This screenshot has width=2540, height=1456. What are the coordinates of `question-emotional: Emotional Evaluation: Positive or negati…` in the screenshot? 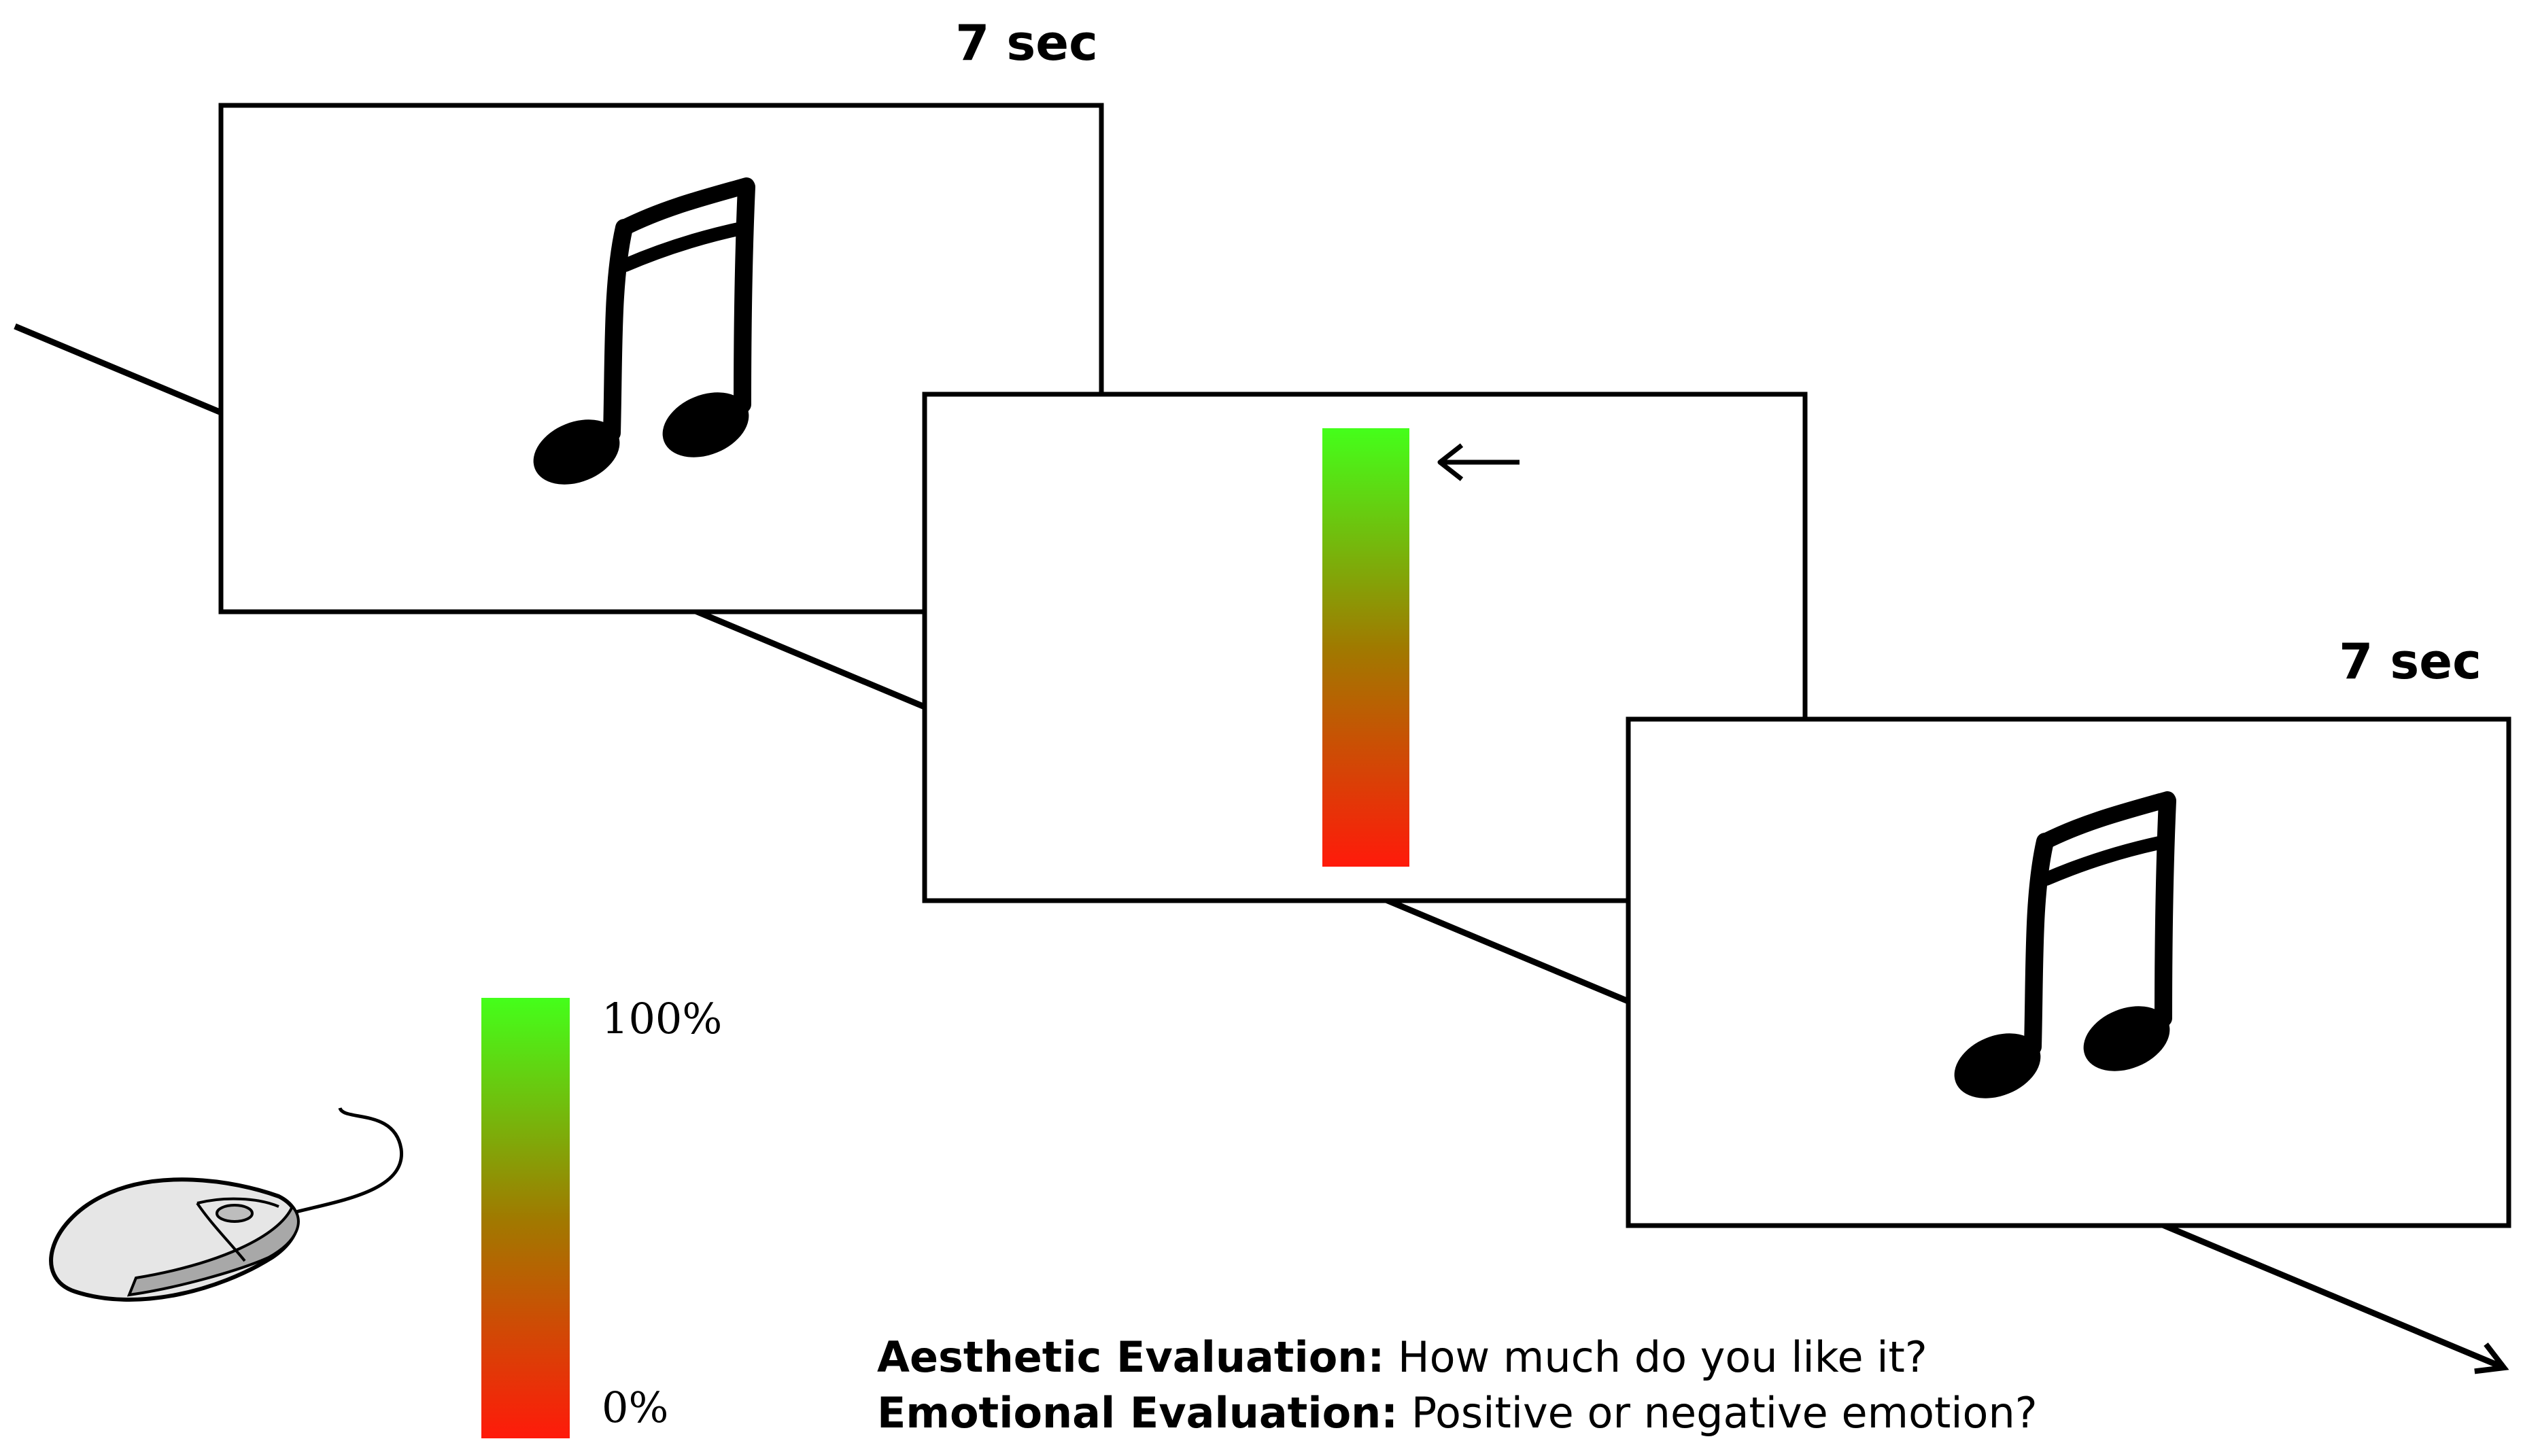 It's located at (1457, 1413).